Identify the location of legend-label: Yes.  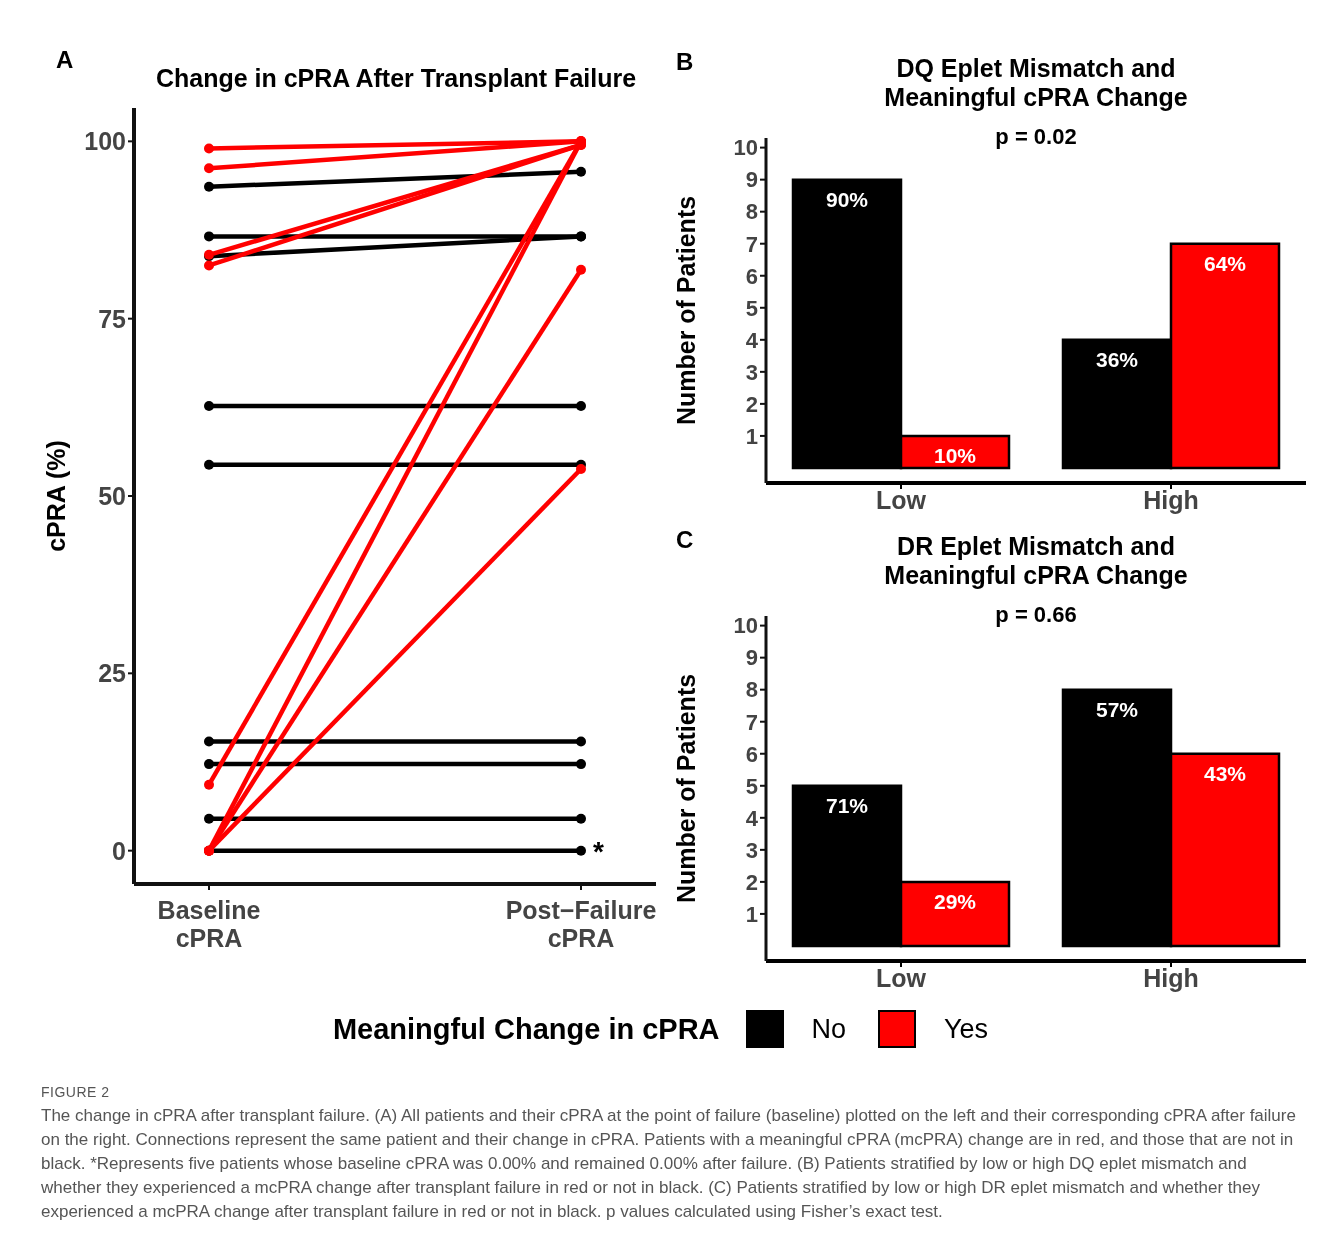
(966, 1029).